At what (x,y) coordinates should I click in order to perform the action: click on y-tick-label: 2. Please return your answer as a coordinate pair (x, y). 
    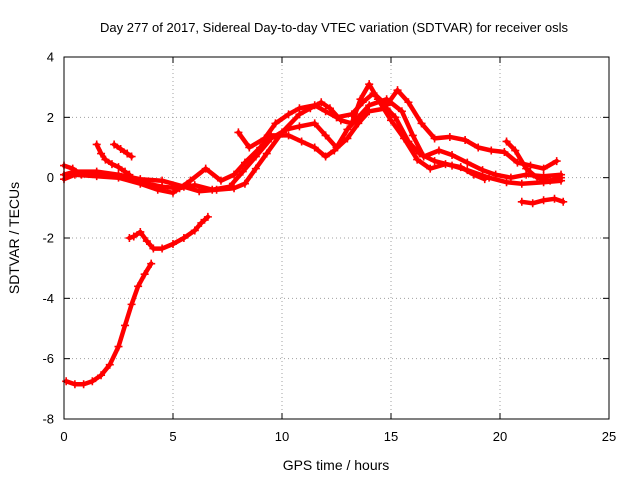
    Looking at the image, I should click on (50, 117).